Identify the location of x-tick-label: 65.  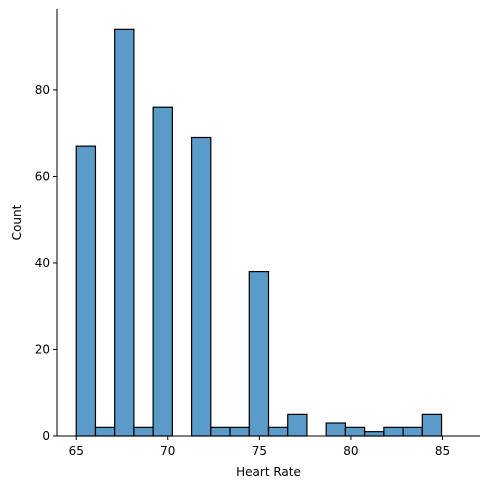
(76, 451).